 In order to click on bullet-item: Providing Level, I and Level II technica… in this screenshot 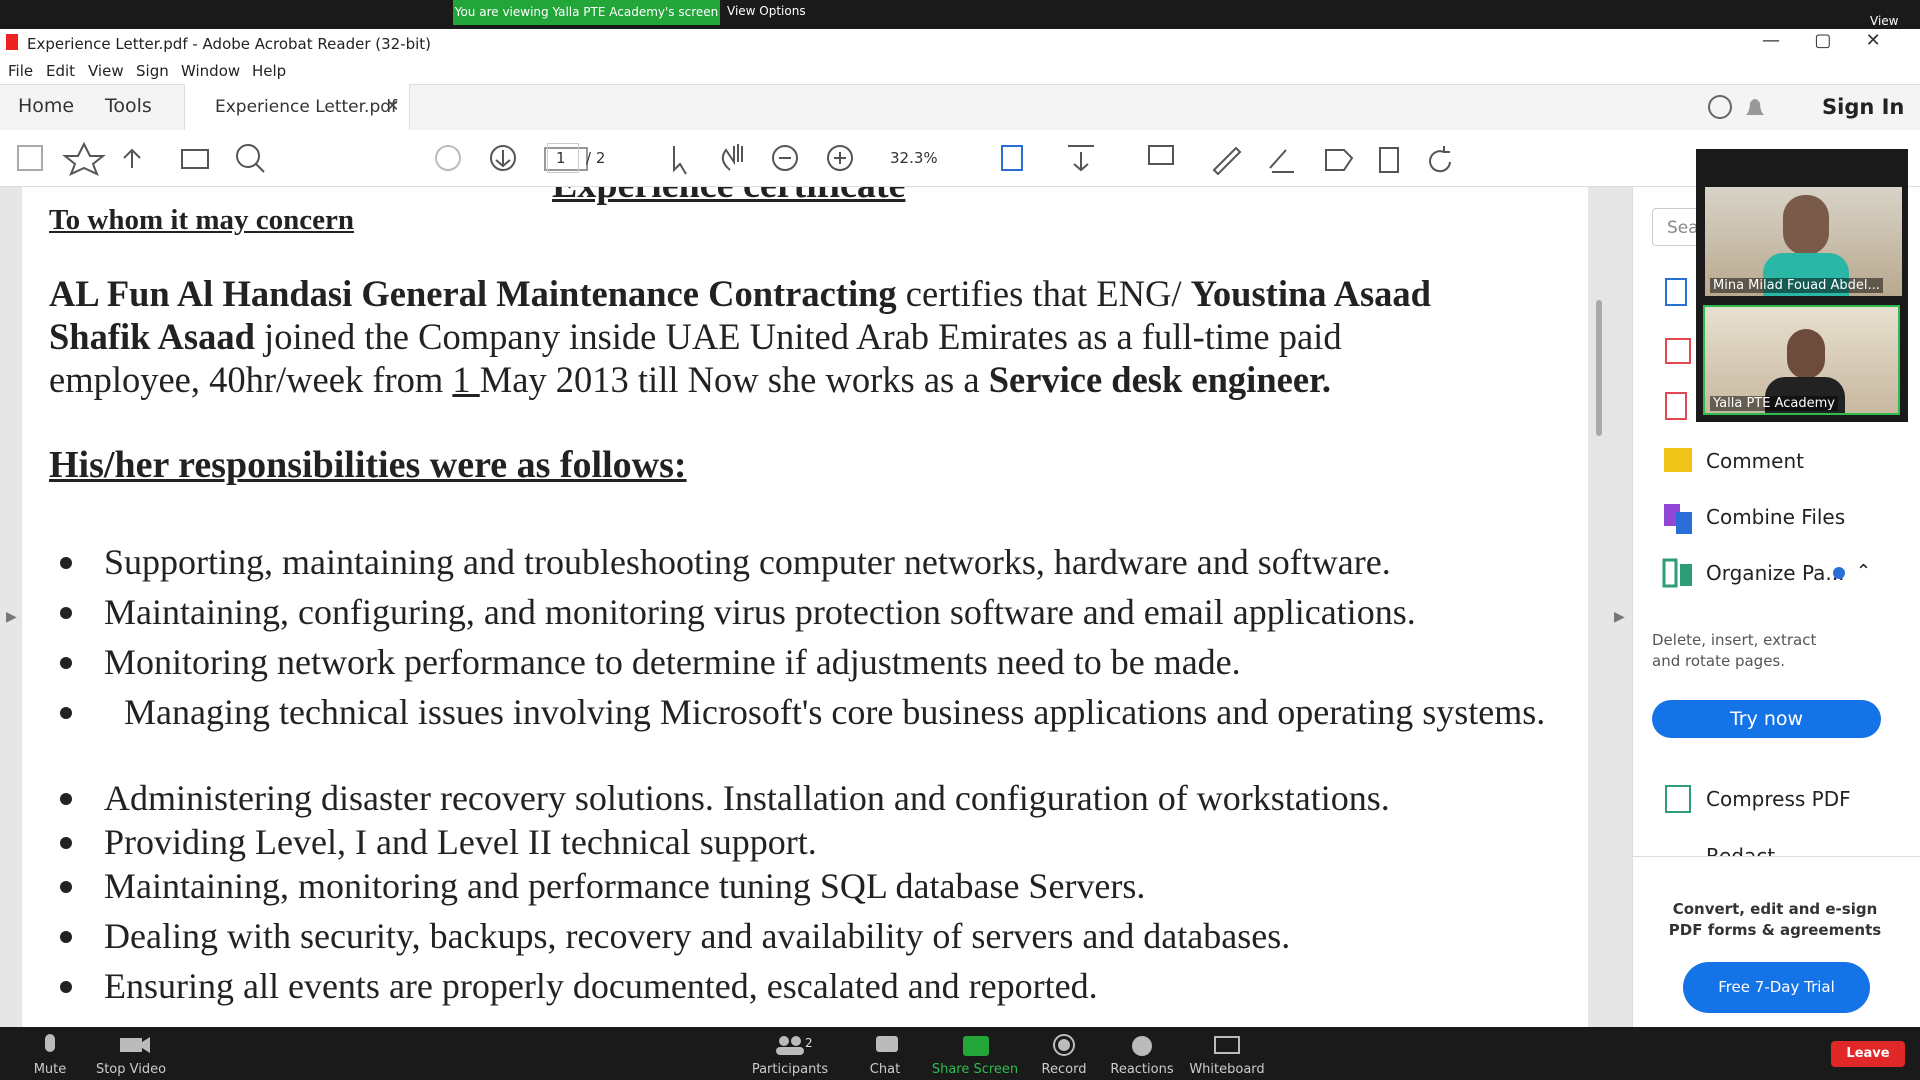, I will do `click(733, 842)`.